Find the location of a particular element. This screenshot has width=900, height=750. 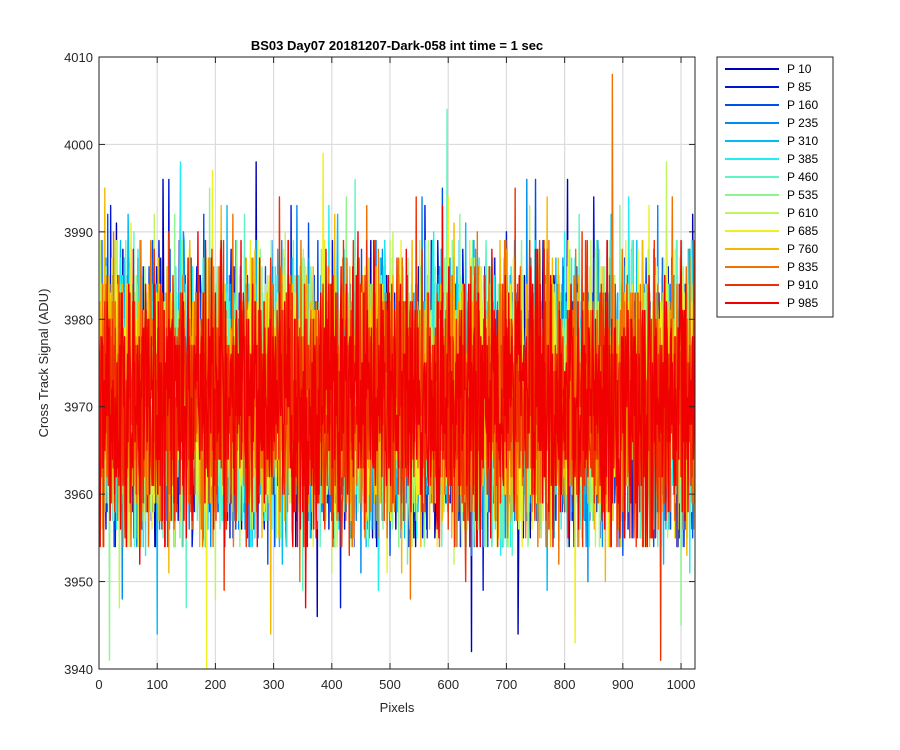

legend-entry: P 760 is located at coordinates (802, 249).